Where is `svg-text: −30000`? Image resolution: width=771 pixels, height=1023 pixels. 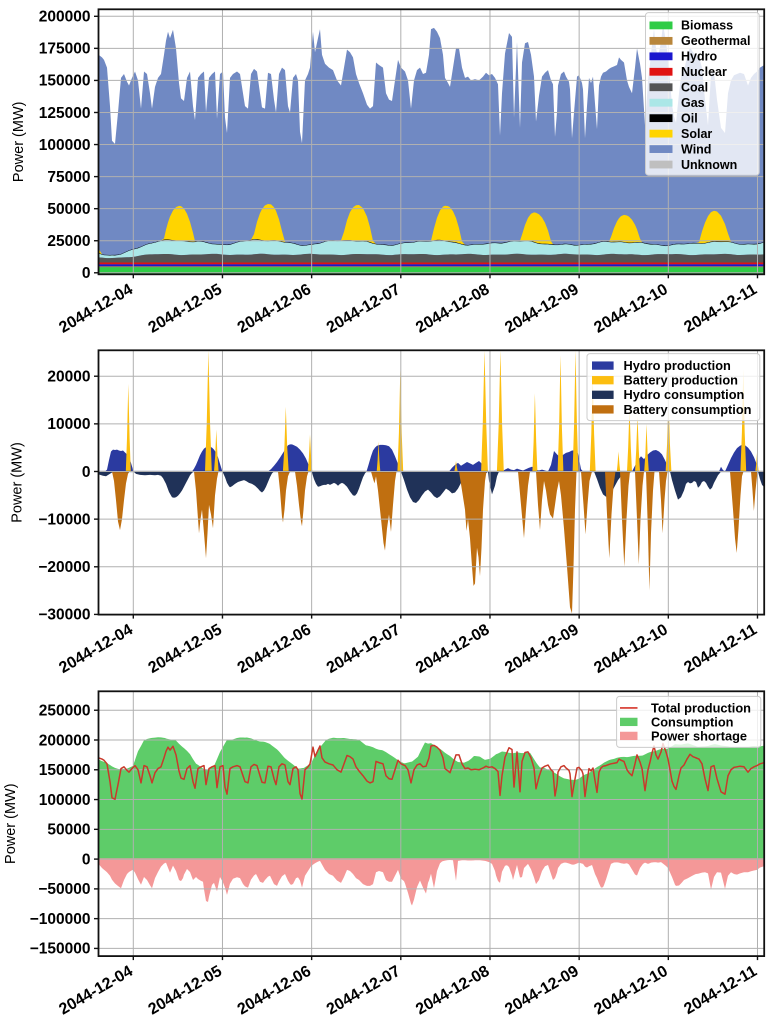 svg-text: −30000 is located at coordinates (64, 615).